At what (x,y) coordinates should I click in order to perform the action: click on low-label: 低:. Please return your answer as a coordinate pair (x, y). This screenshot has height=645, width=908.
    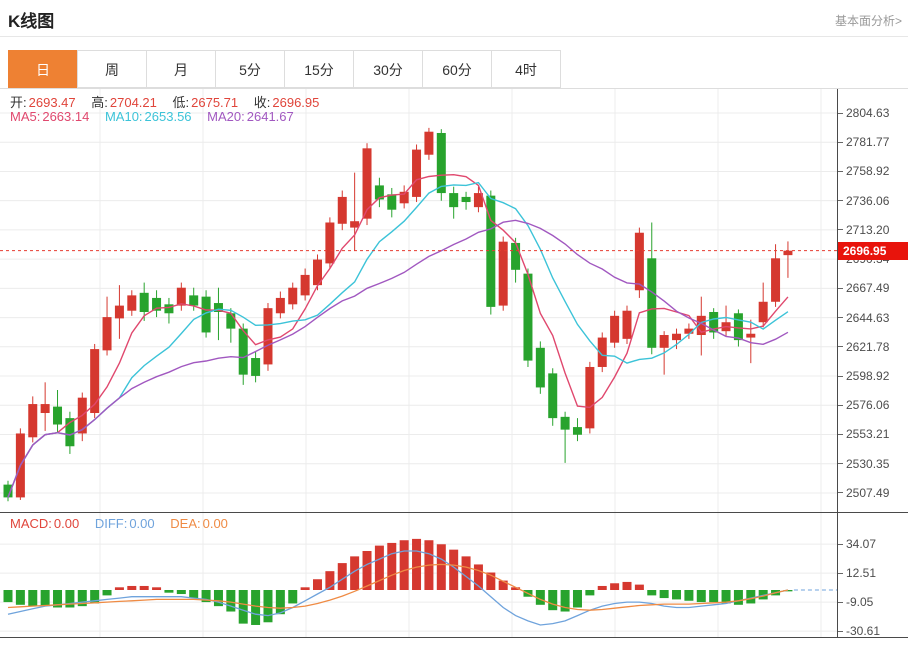
    Looking at the image, I should click on (181, 102).